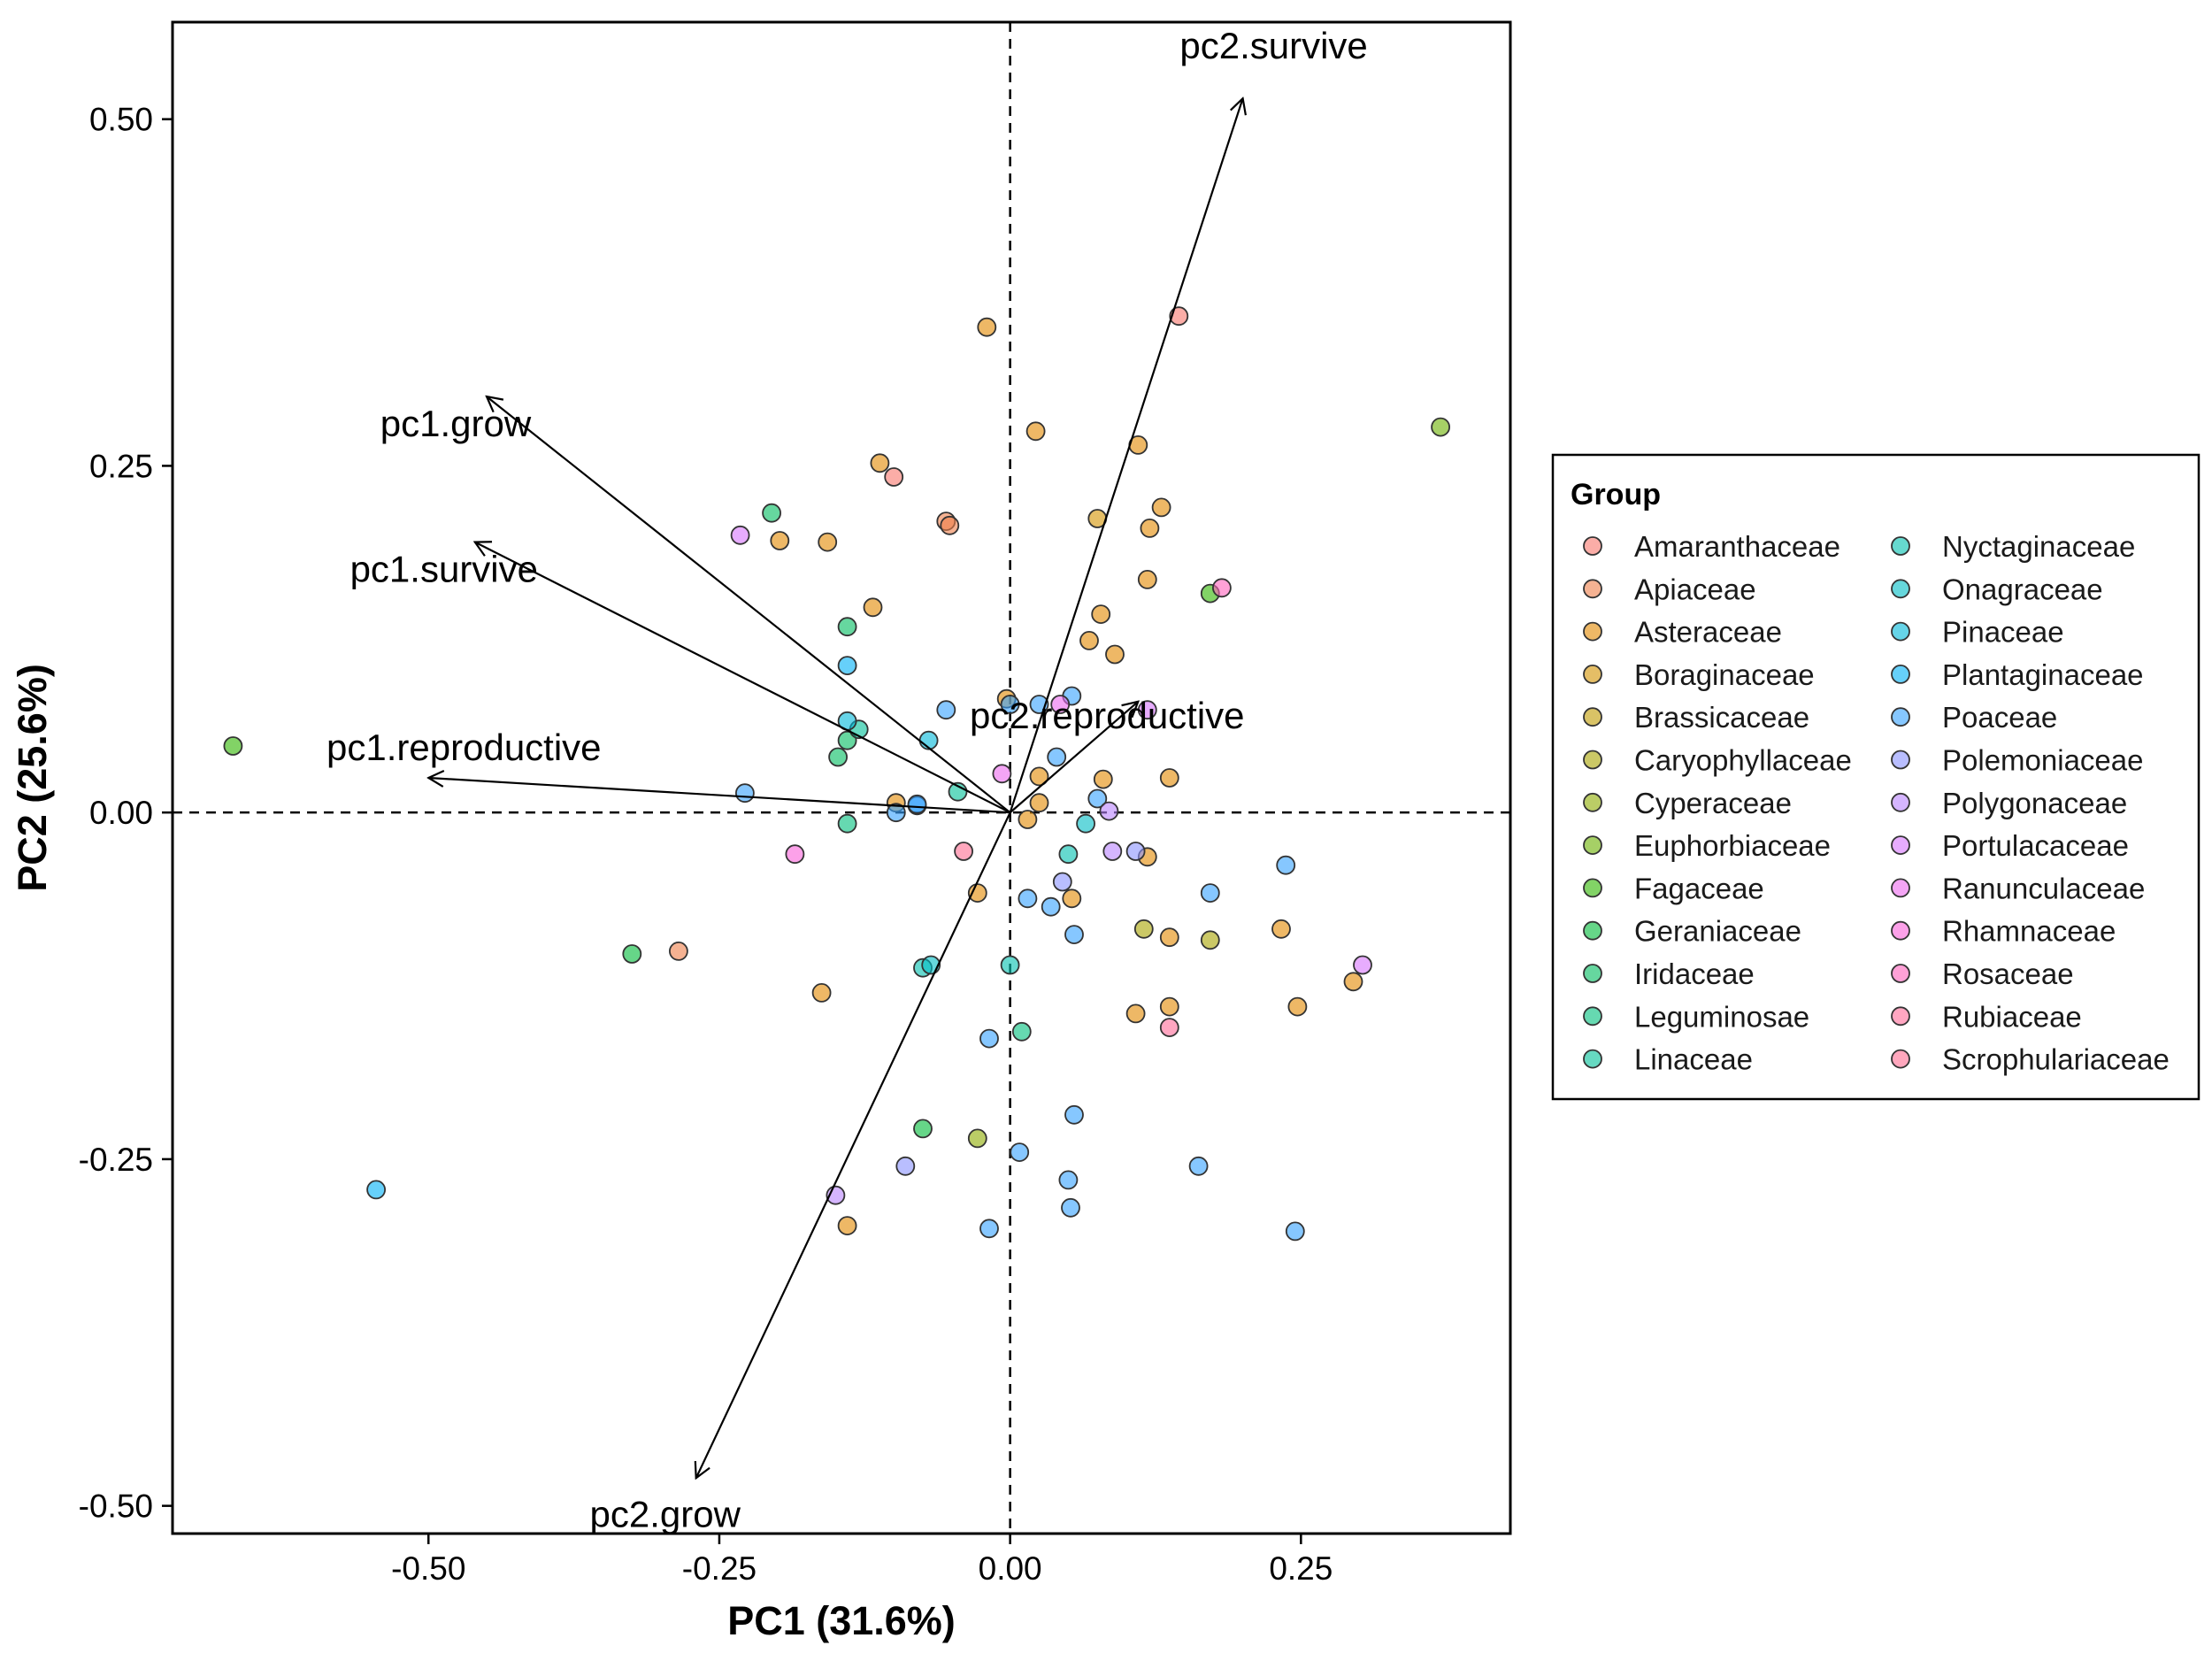 Image resolution: width=2212 pixels, height=1661 pixels. Describe the element at coordinates (444, 569) in the screenshot. I see `loading-label: pc1.survive` at that location.